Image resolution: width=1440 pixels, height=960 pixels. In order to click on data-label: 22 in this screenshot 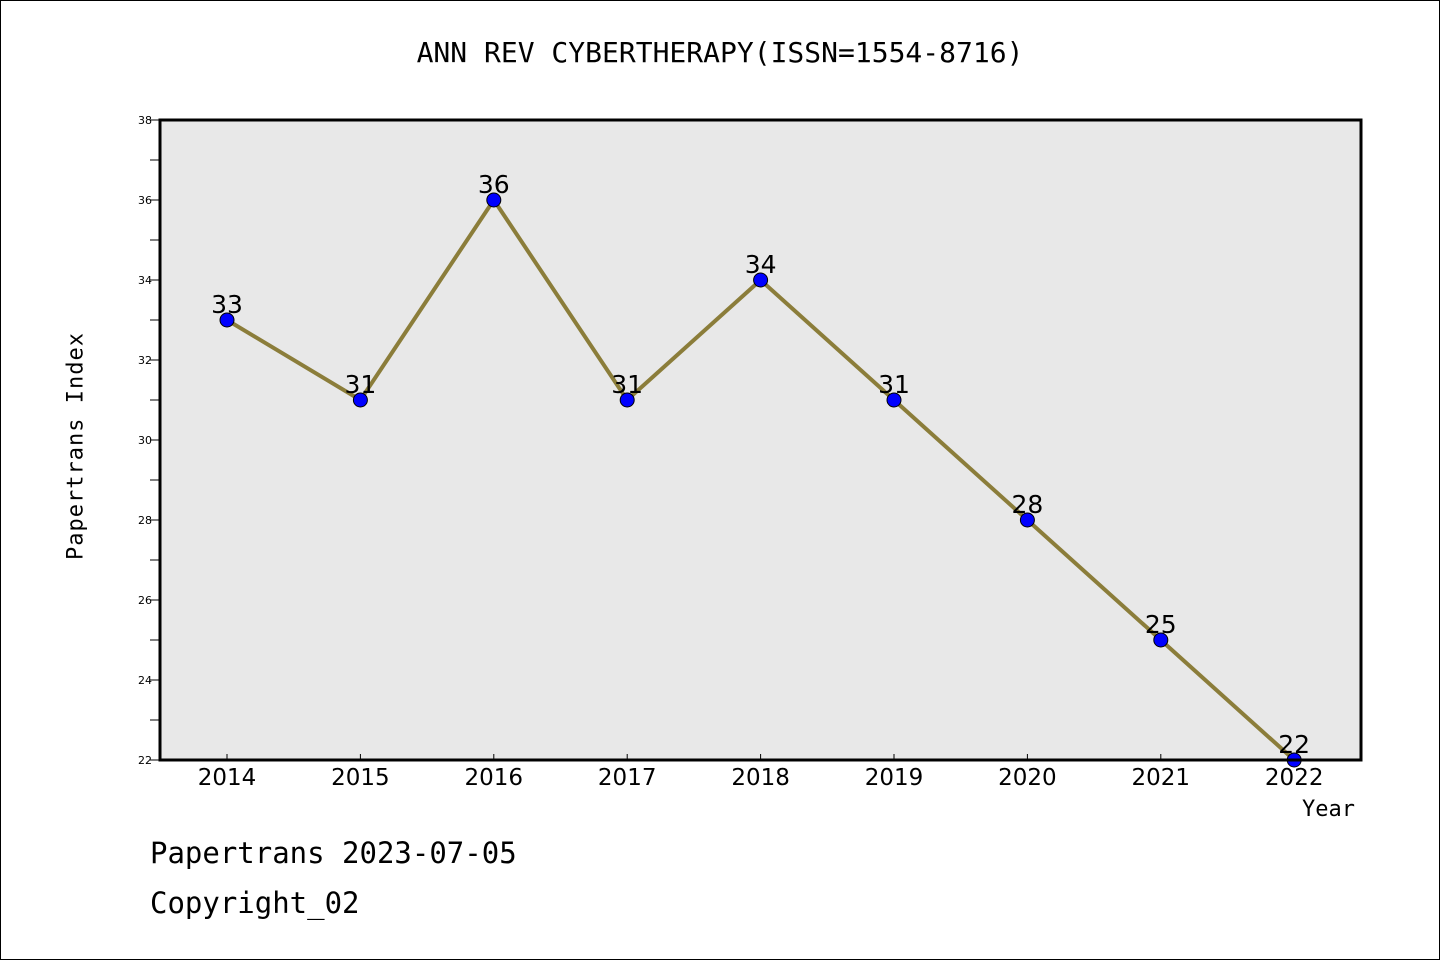, I will do `click(1294, 744)`.